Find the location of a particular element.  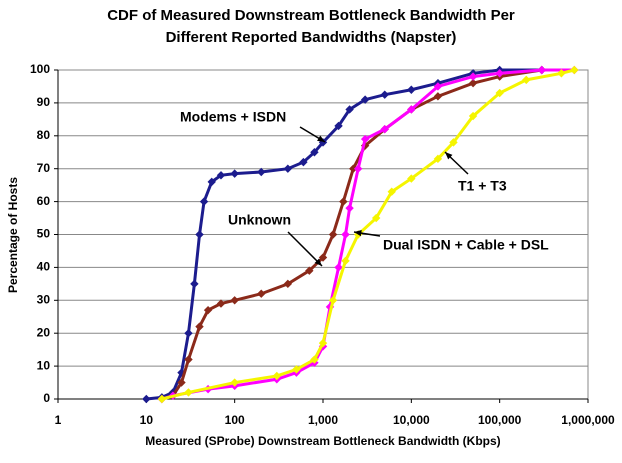

x-tick-label: 1,000 is located at coordinates (323, 420).